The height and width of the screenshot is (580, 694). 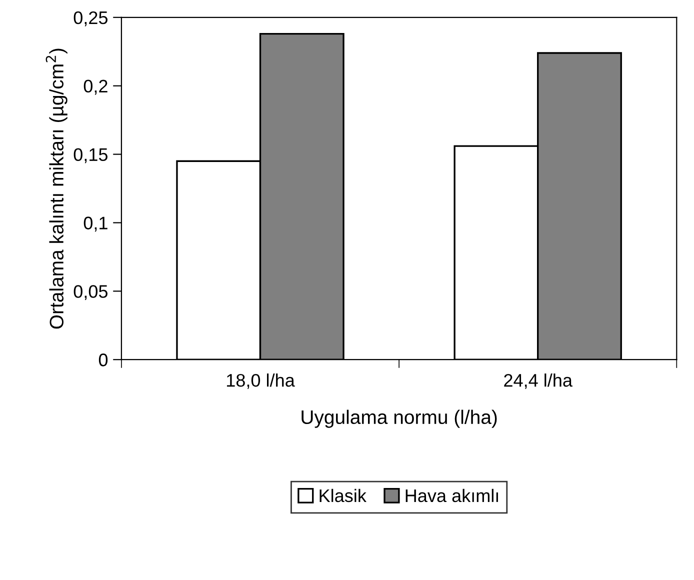 What do you see at coordinates (399, 419) in the screenshot?
I see `x-axis-title: Uygulama normu (l/ha)` at bounding box center [399, 419].